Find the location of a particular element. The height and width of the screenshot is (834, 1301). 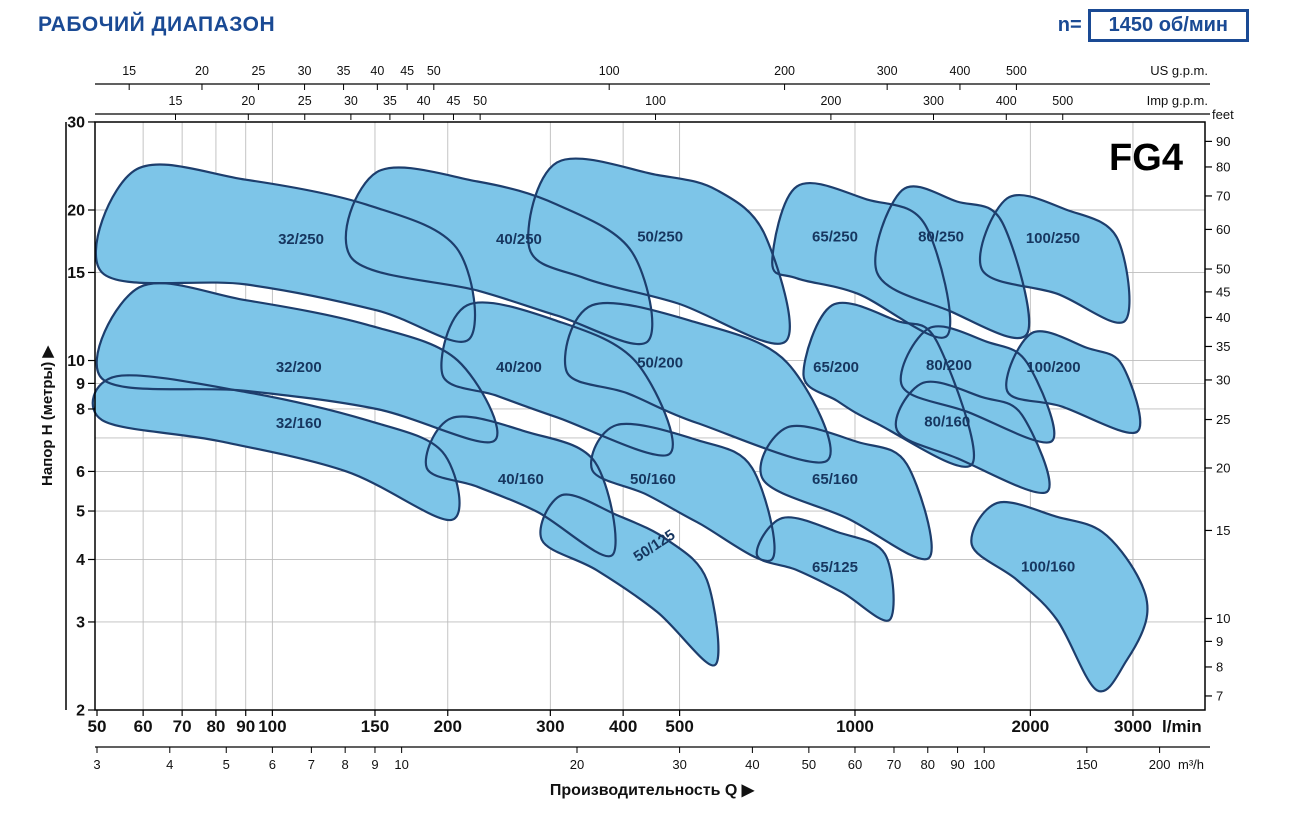

region-80-250-outline is located at coordinates (952, 262).